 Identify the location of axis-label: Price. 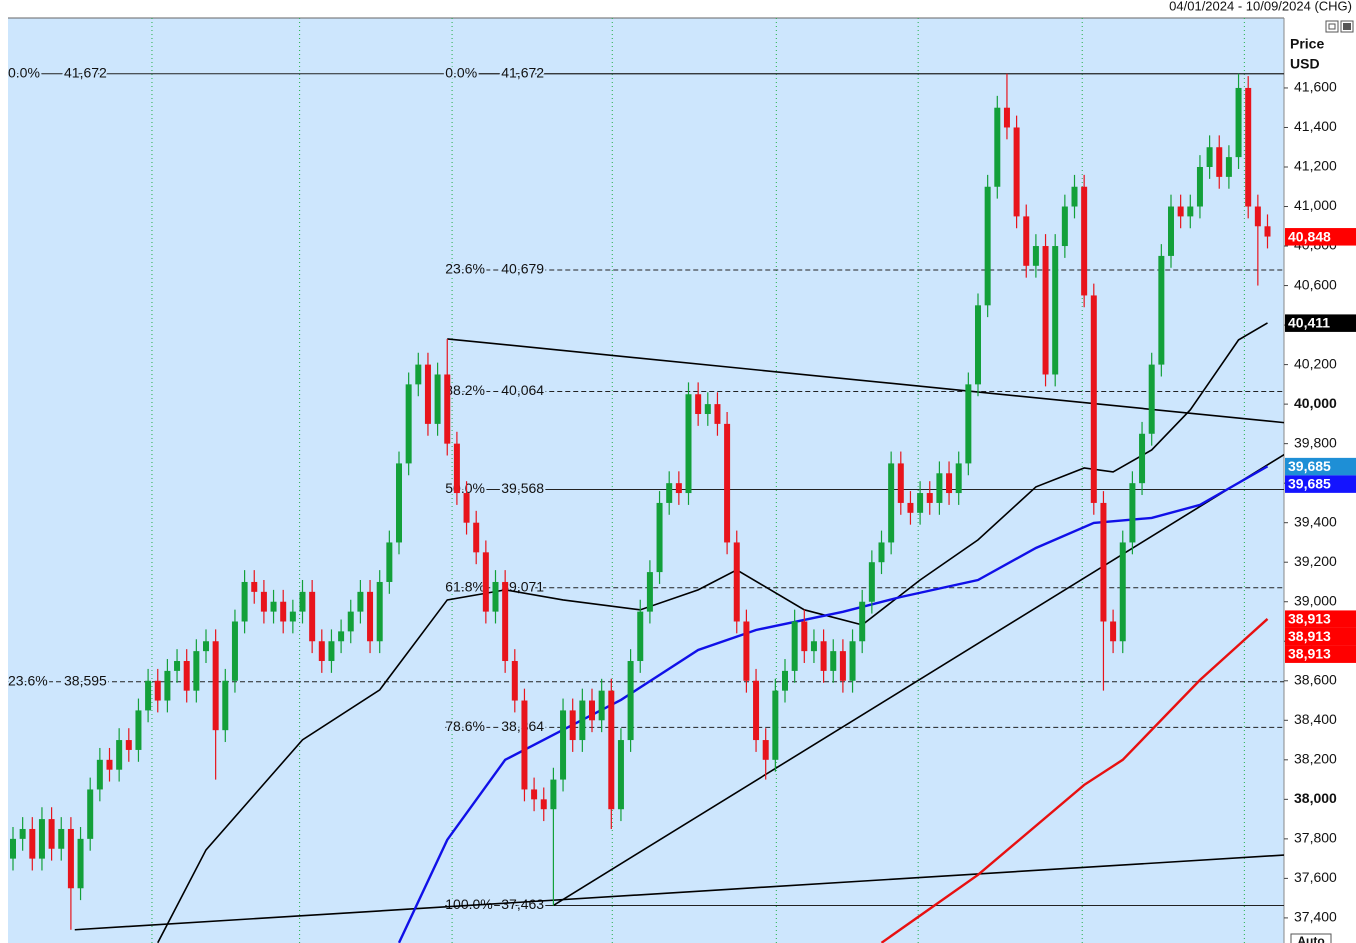
(1307, 44).